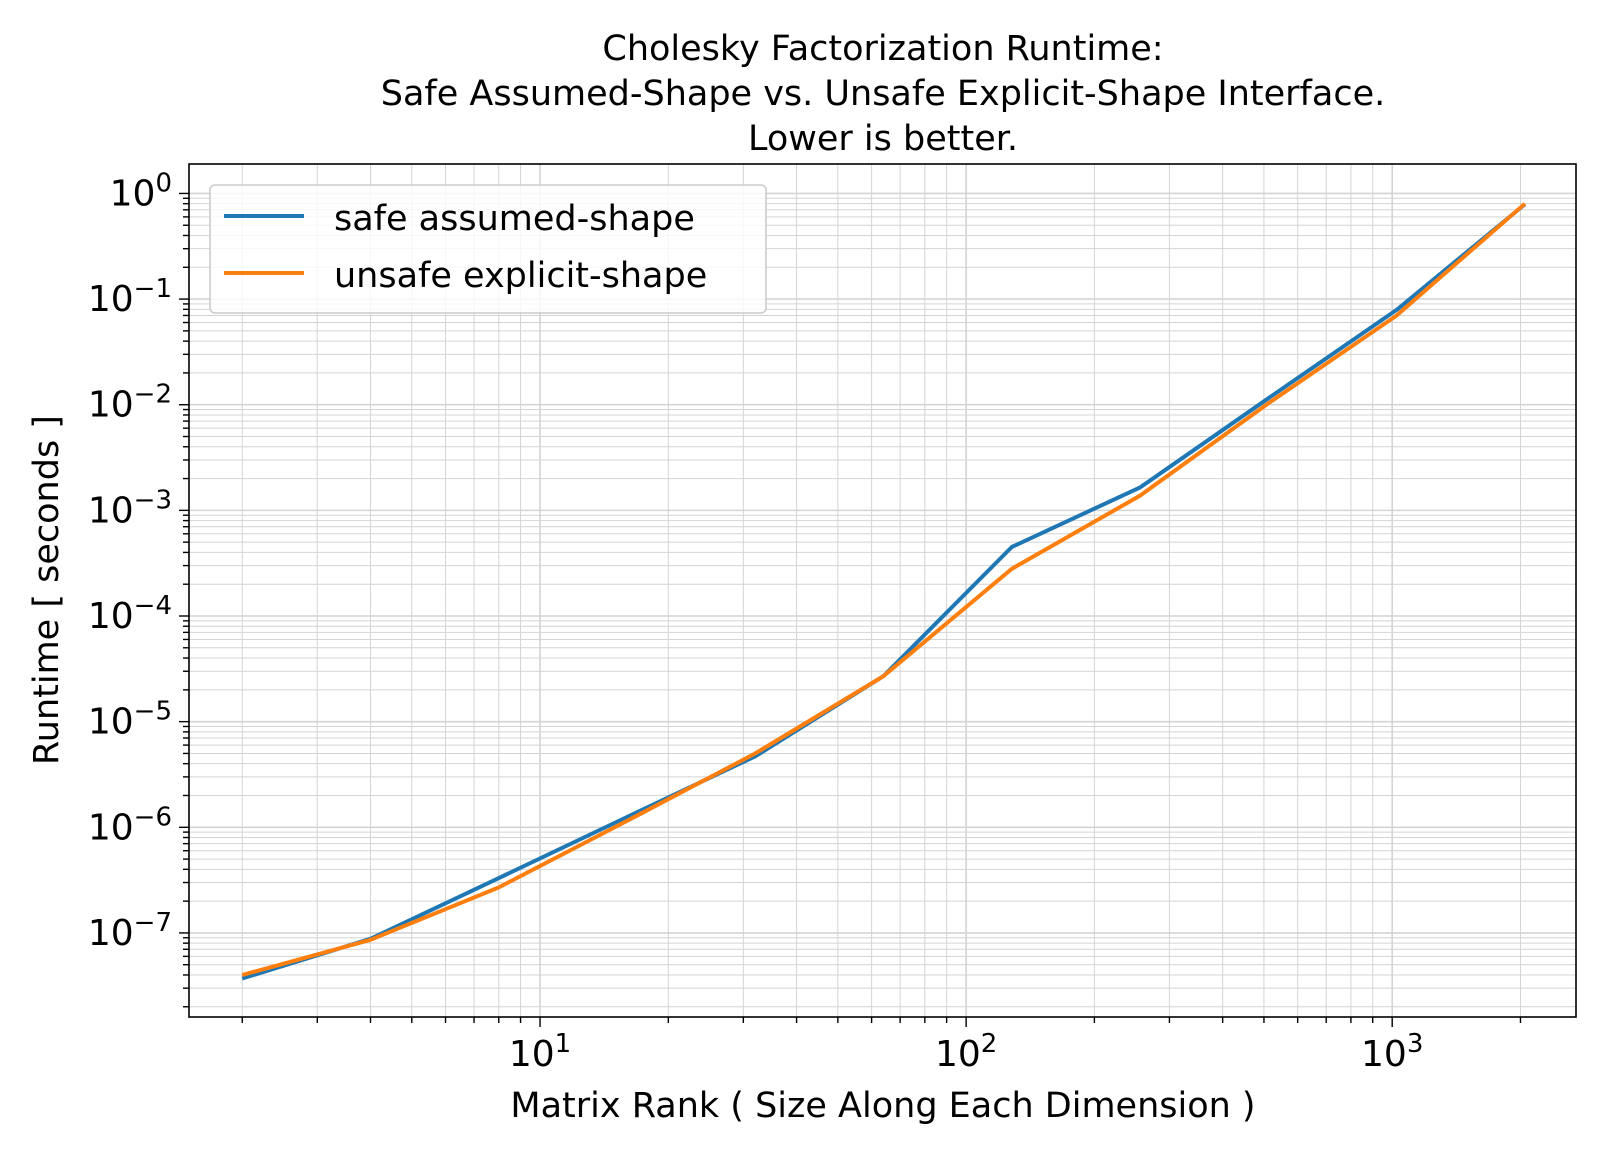 The image size is (1600, 1150). What do you see at coordinates (989, 1044) in the screenshot?
I see `x-tick-label-exponent: 2` at bounding box center [989, 1044].